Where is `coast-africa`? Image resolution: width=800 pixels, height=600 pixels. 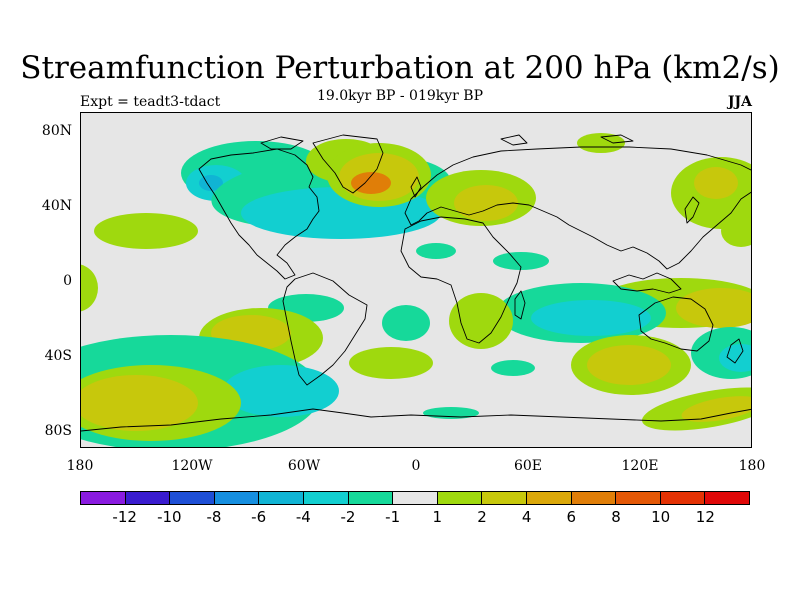
coast-africa is located at coordinates (461, 280).